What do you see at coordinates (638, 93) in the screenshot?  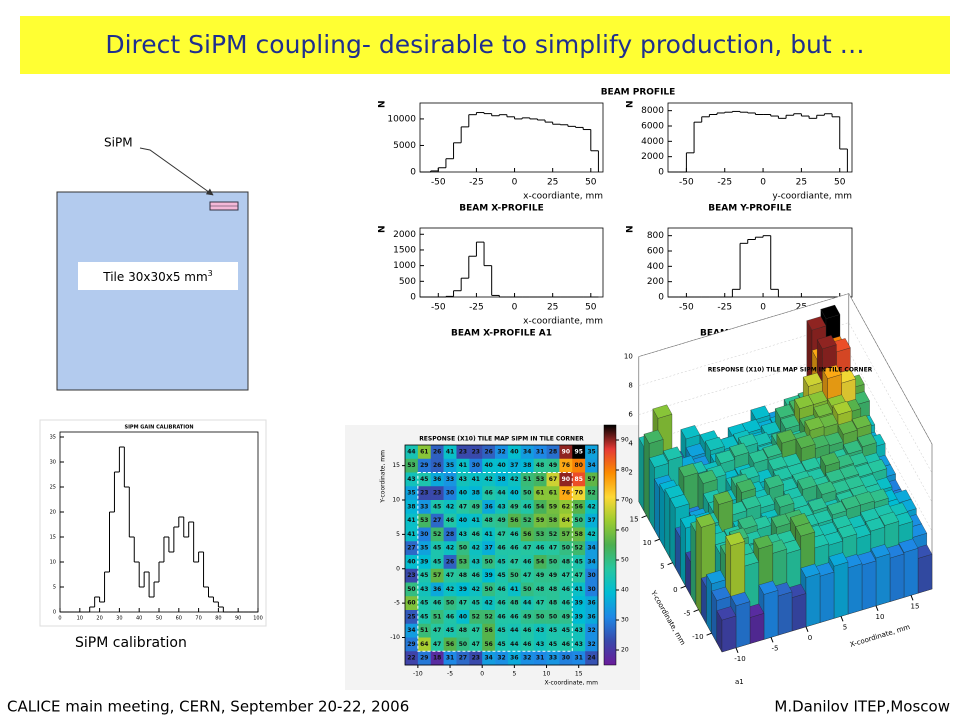 I see `beam-profile-title: BEAM PROFILE` at bounding box center [638, 93].